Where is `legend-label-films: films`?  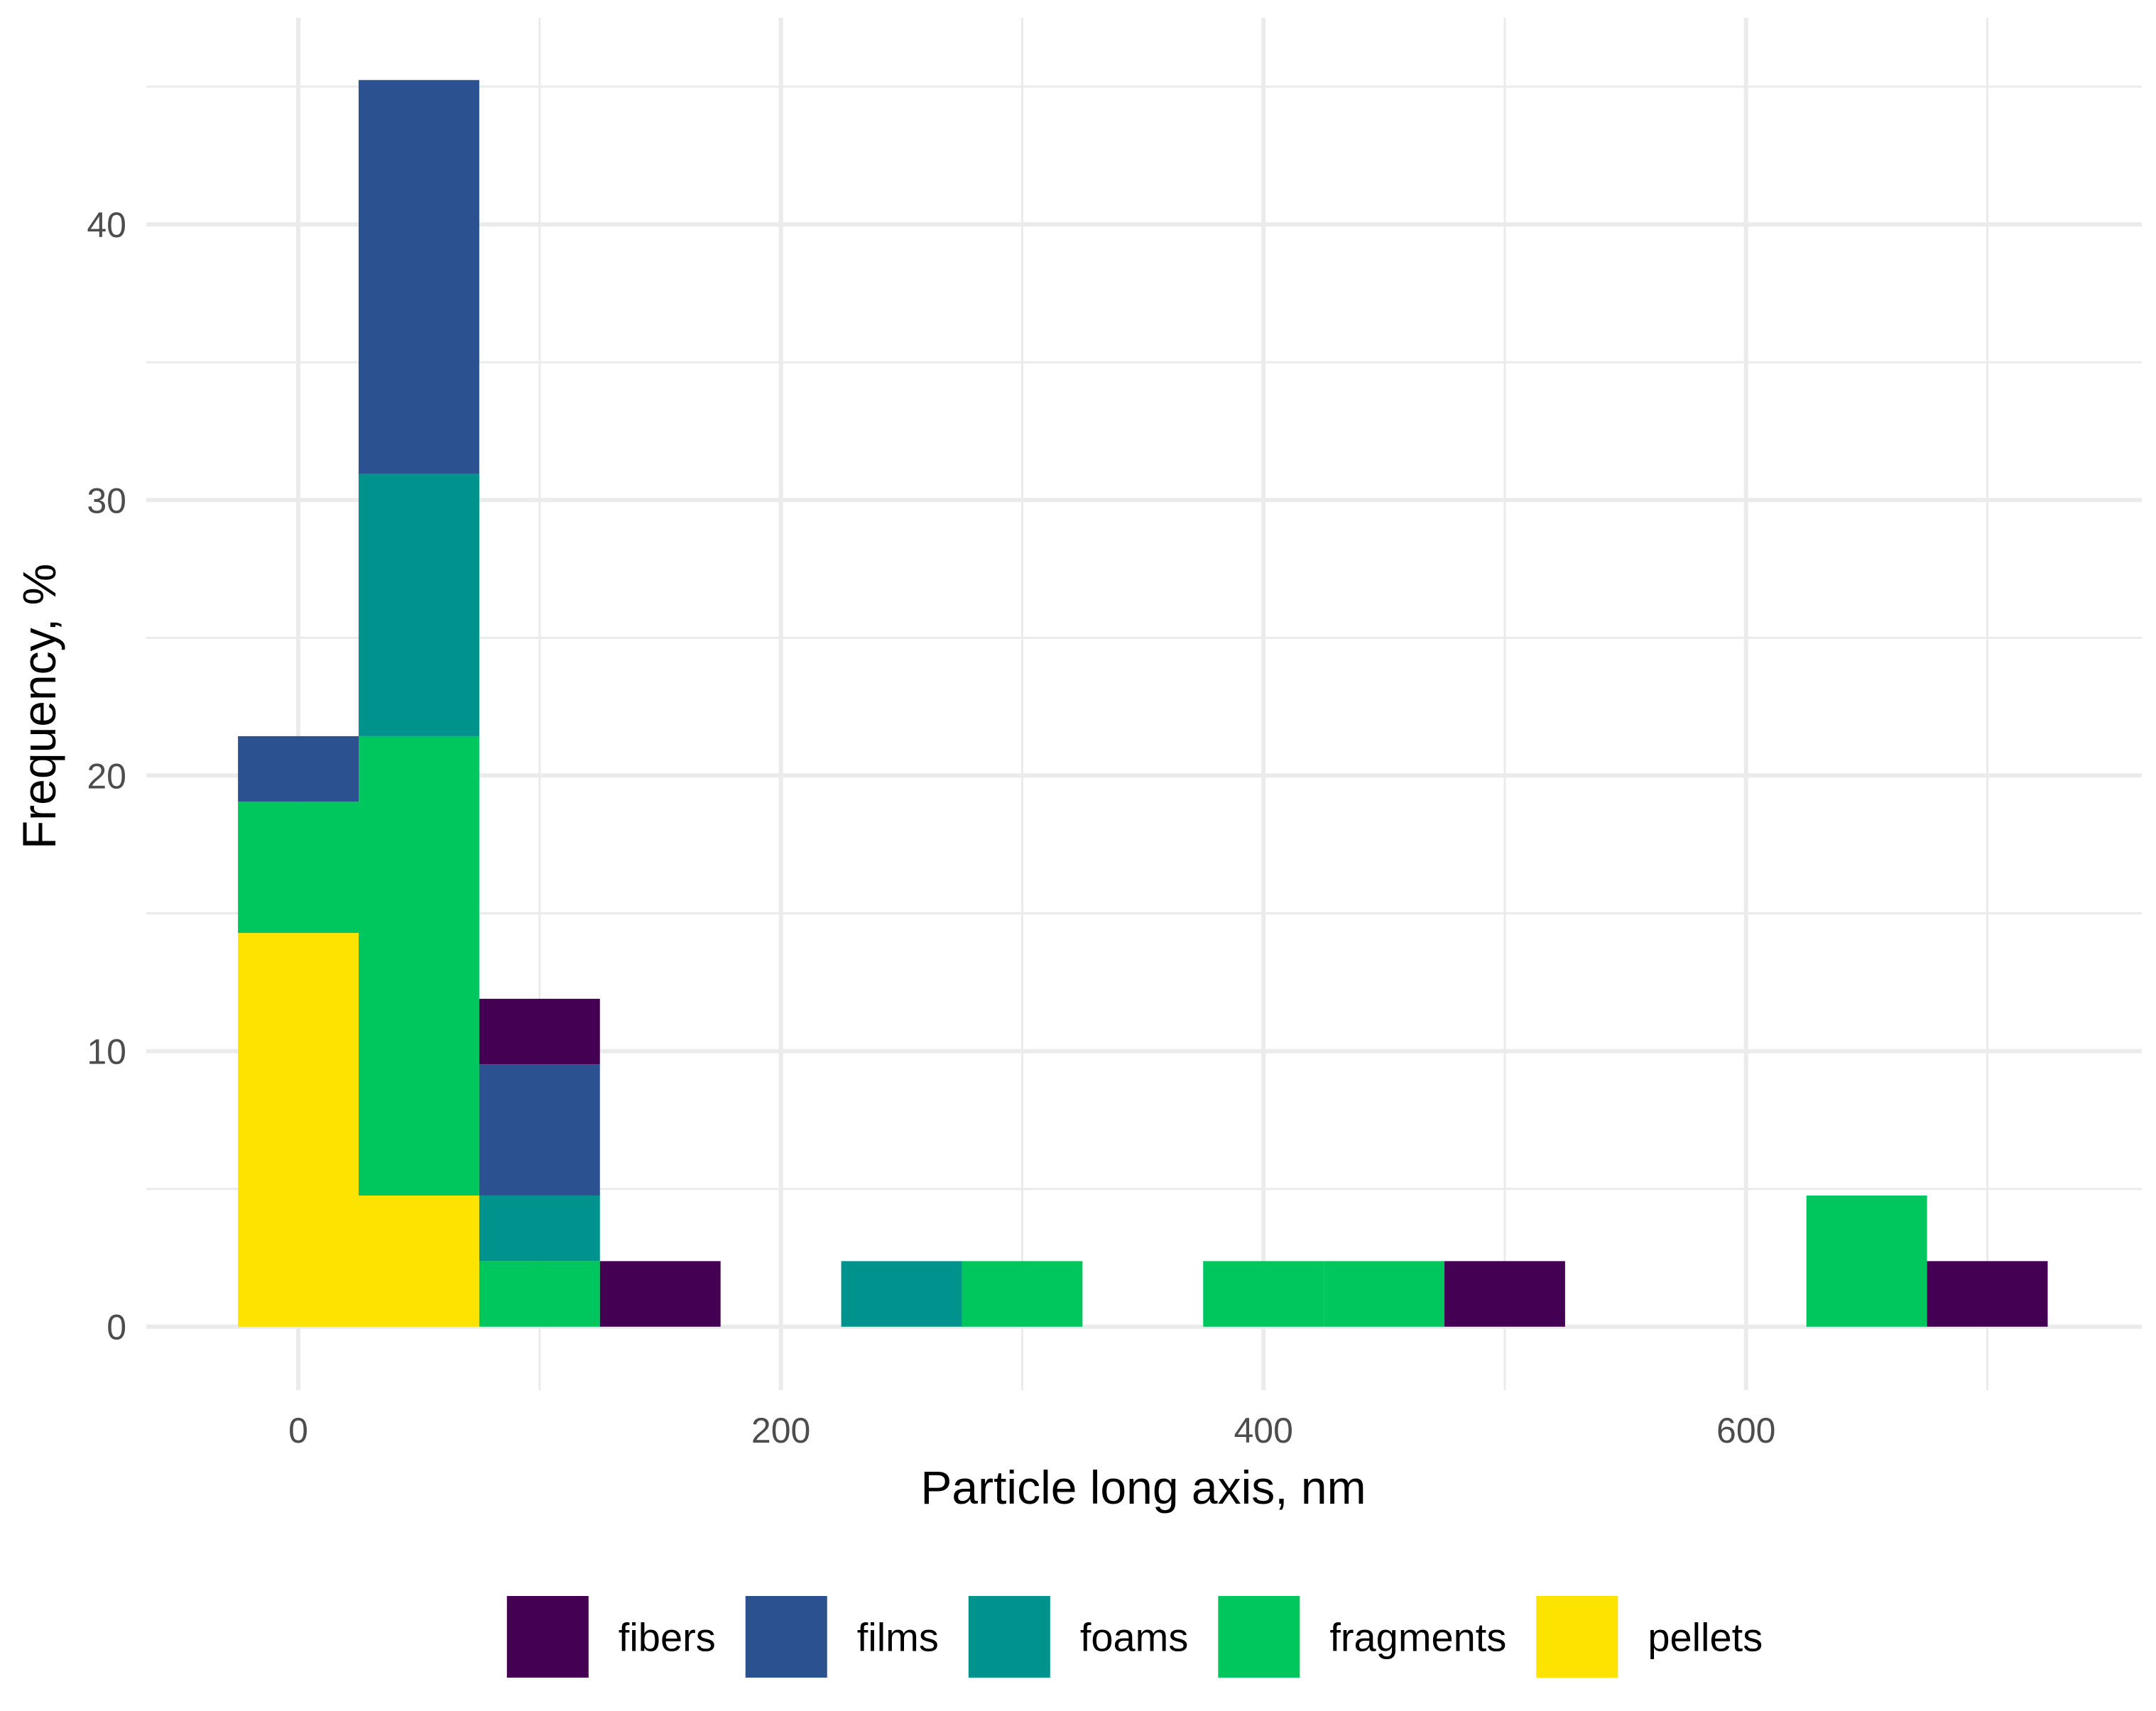
legend-label-films: films is located at coordinates (898, 1637).